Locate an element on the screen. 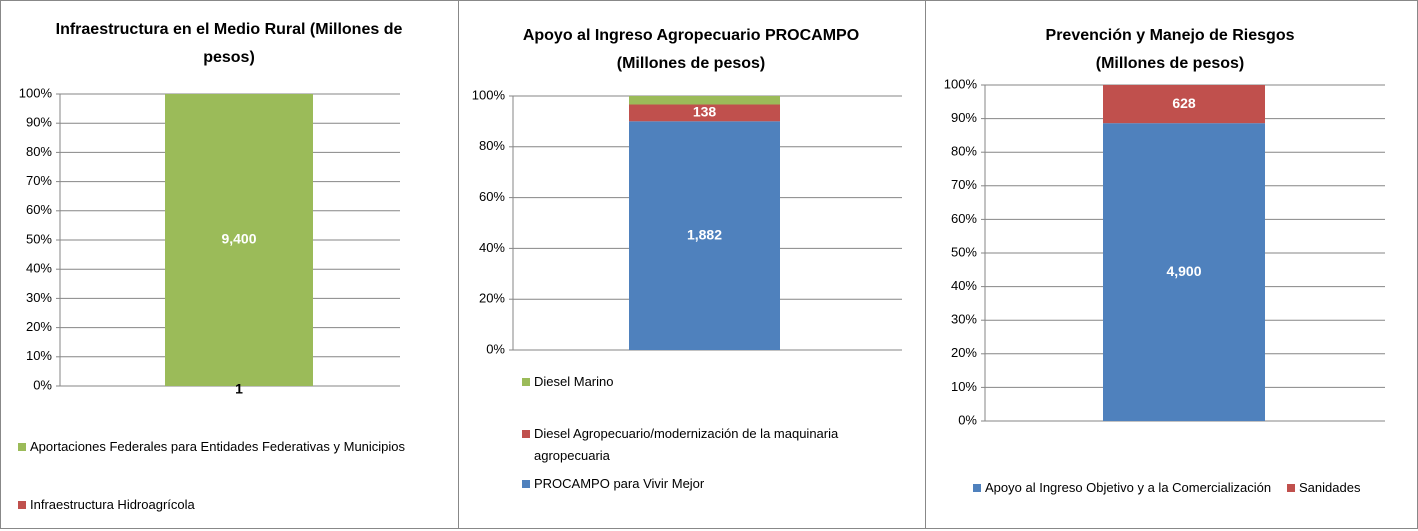  legend-label: Infraestructura Hidroagrícola is located at coordinates (112, 504).